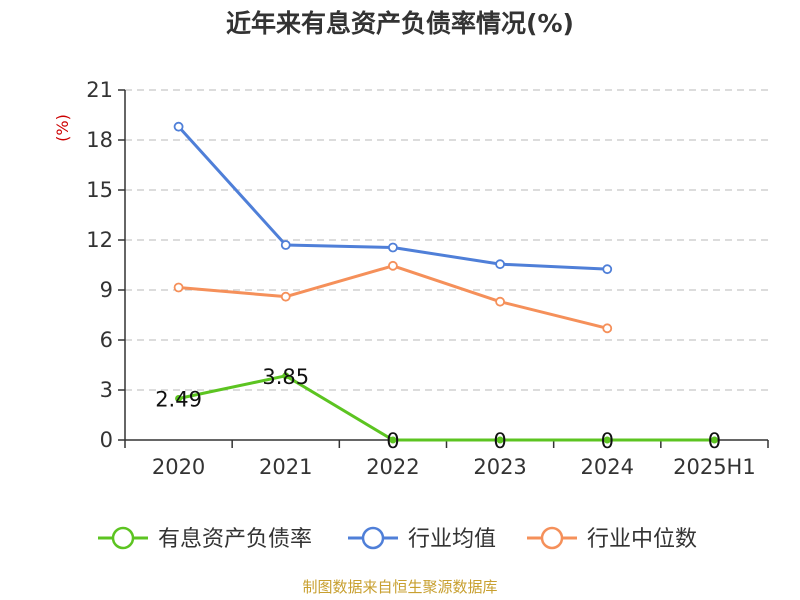  Describe the element at coordinates (106, 440) in the screenshot. I see `y-tick-label: 0` at that location.